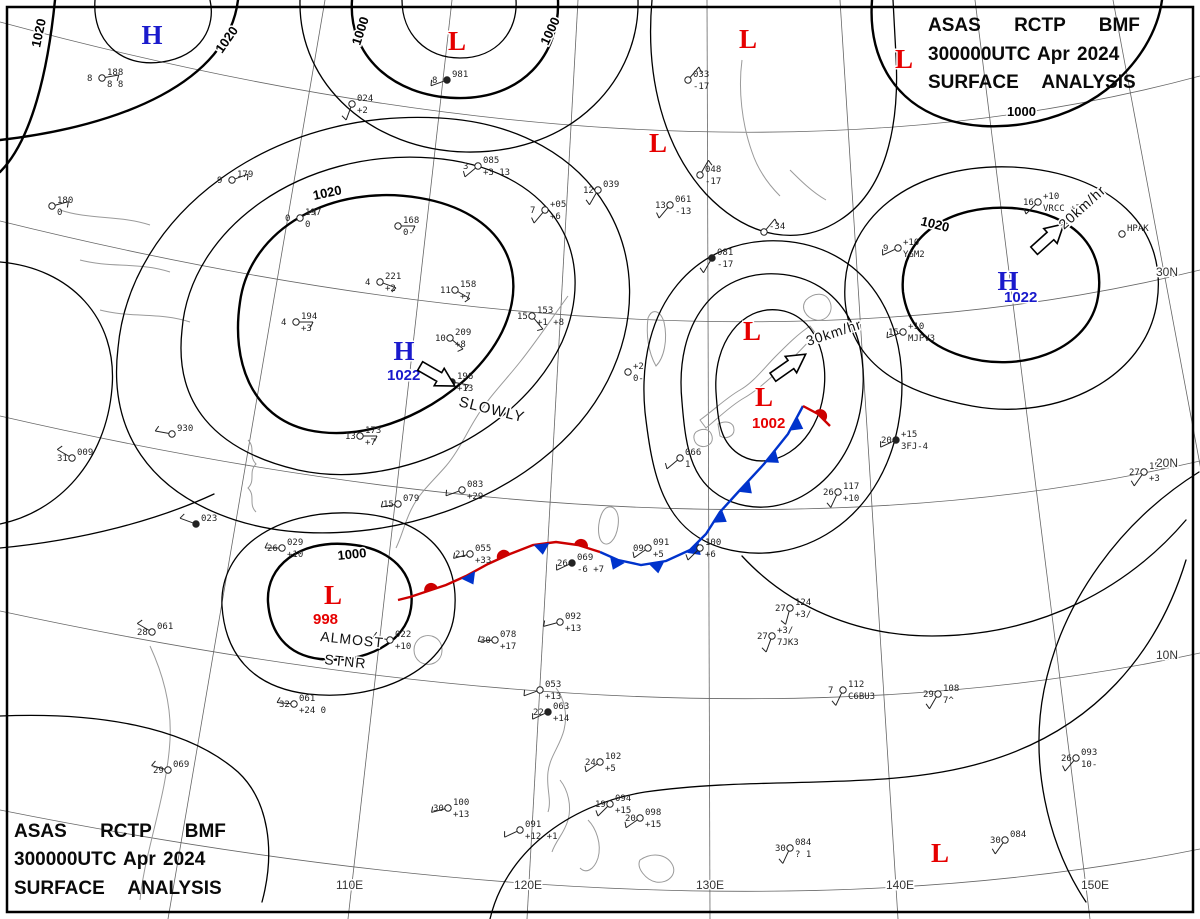 Image resolution: width=1200 pixels, height=919 pixels. Describe the element at coordinates (309, 317) in the screenshot. I see `station-pressure: 194` at that location.